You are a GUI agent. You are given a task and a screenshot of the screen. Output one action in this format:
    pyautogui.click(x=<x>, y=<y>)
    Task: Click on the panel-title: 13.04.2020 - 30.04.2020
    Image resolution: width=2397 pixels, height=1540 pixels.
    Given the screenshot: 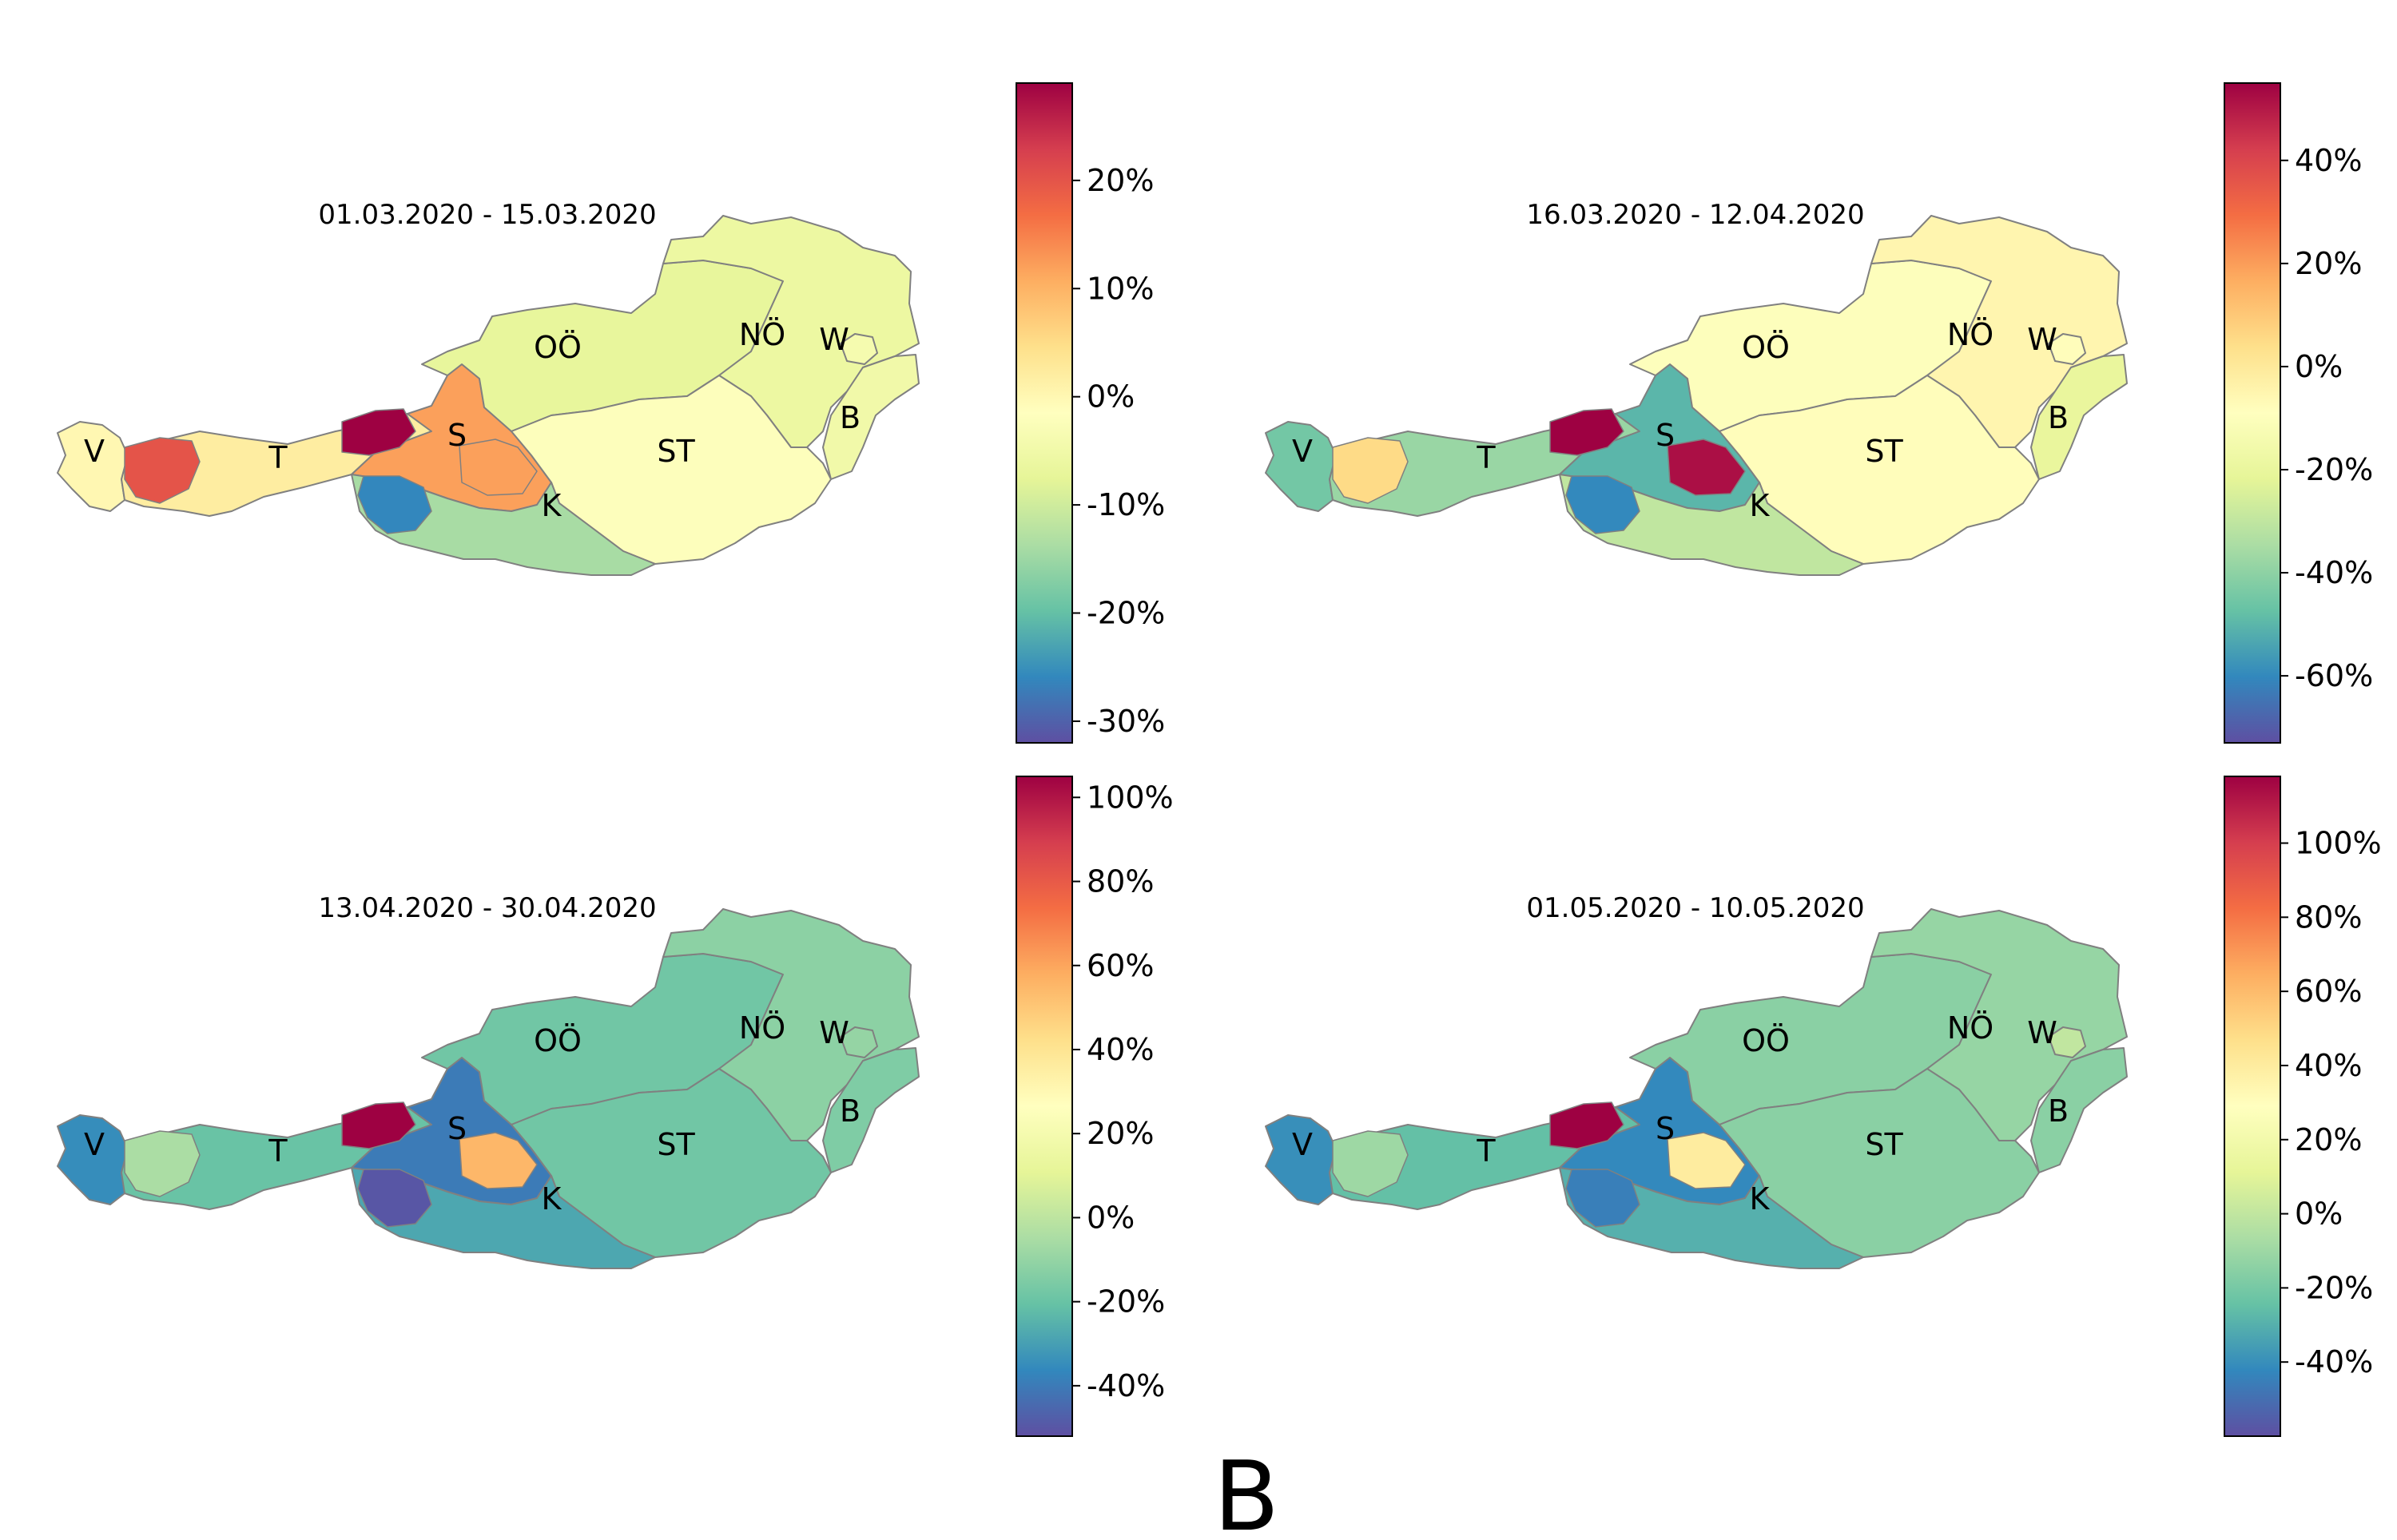 What is the action you would take?
    pyautogui.click(x=487, y=908)
    